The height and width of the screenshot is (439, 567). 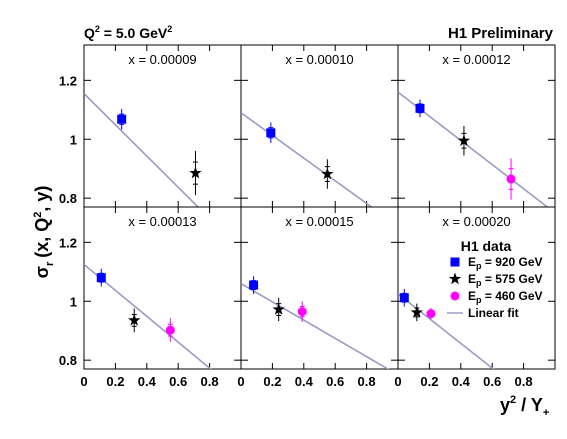 I want to click on q2-label: Q2 = 5.0 GeV2, so click(x=128, y=32).